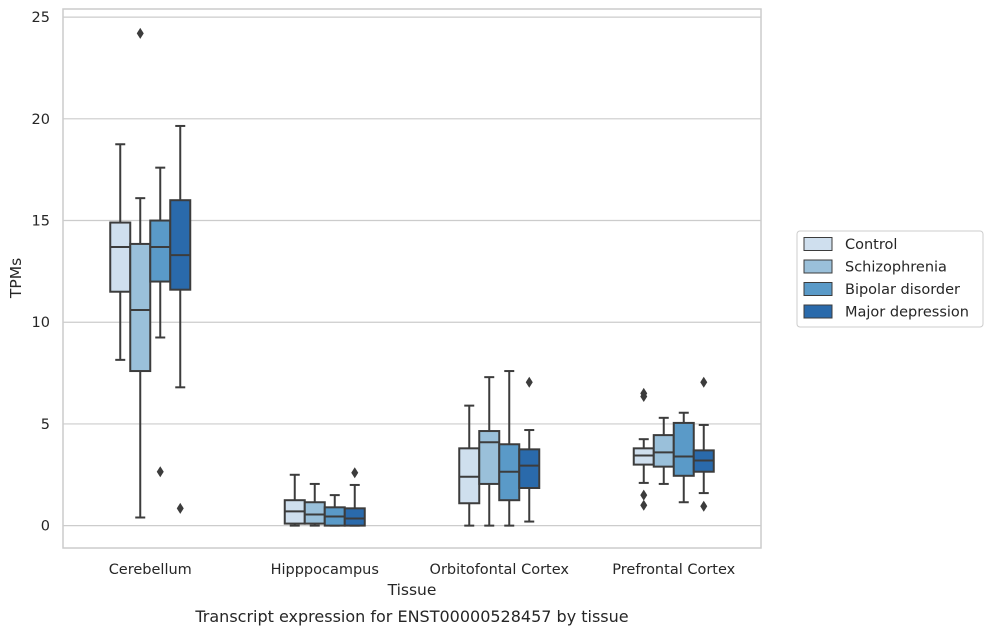  Describe the element at coordinates (41, 222) in the screenshot. I see `y-tick-label: 15` at that location.